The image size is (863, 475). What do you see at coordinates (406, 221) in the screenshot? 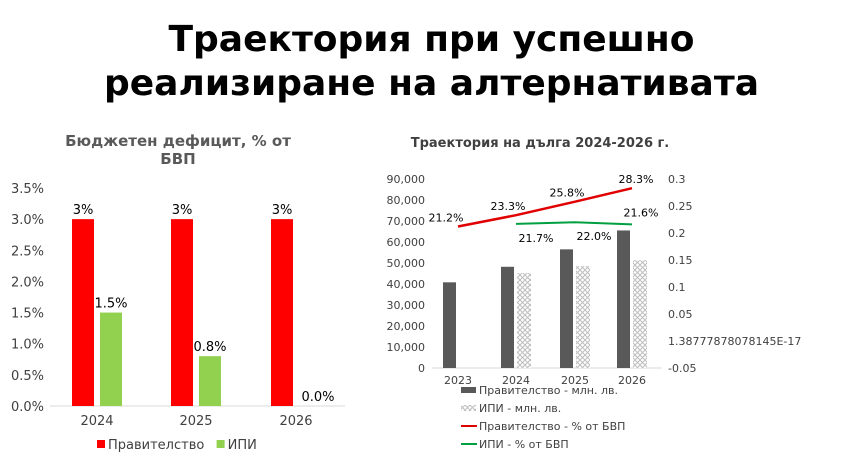
I see `y-left-tick-label: 70,000` at bounding box center [406, 221].